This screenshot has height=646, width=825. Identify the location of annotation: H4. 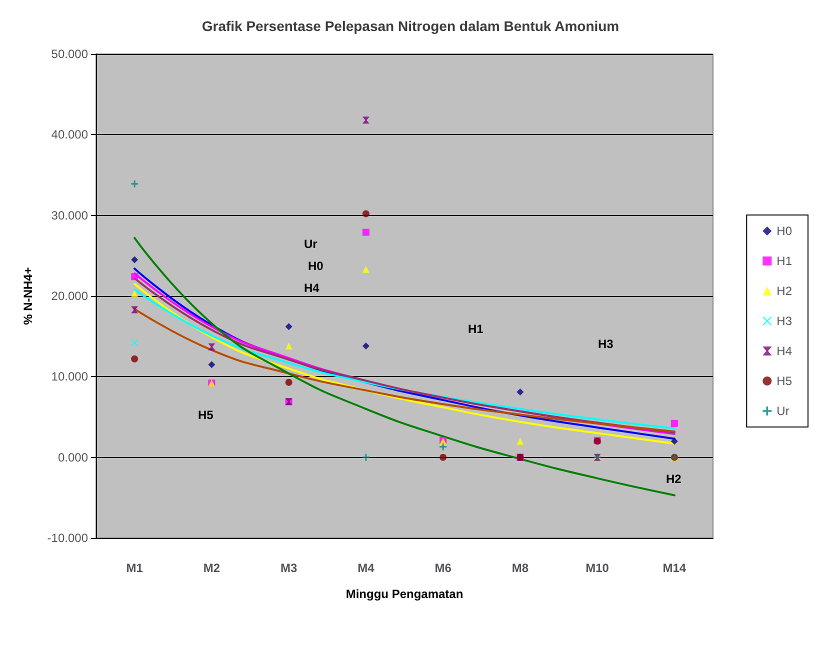
(312, 288).